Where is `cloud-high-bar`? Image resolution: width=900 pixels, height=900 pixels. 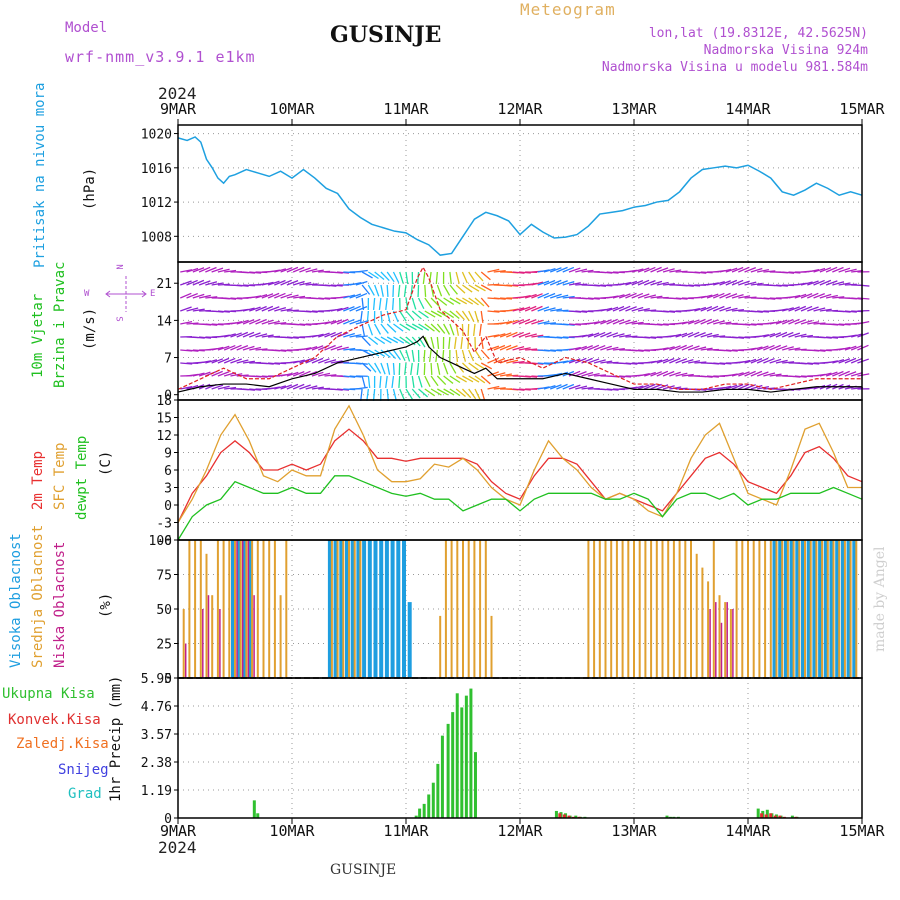
cloud-high-bar is located at coordinates (409, 640).